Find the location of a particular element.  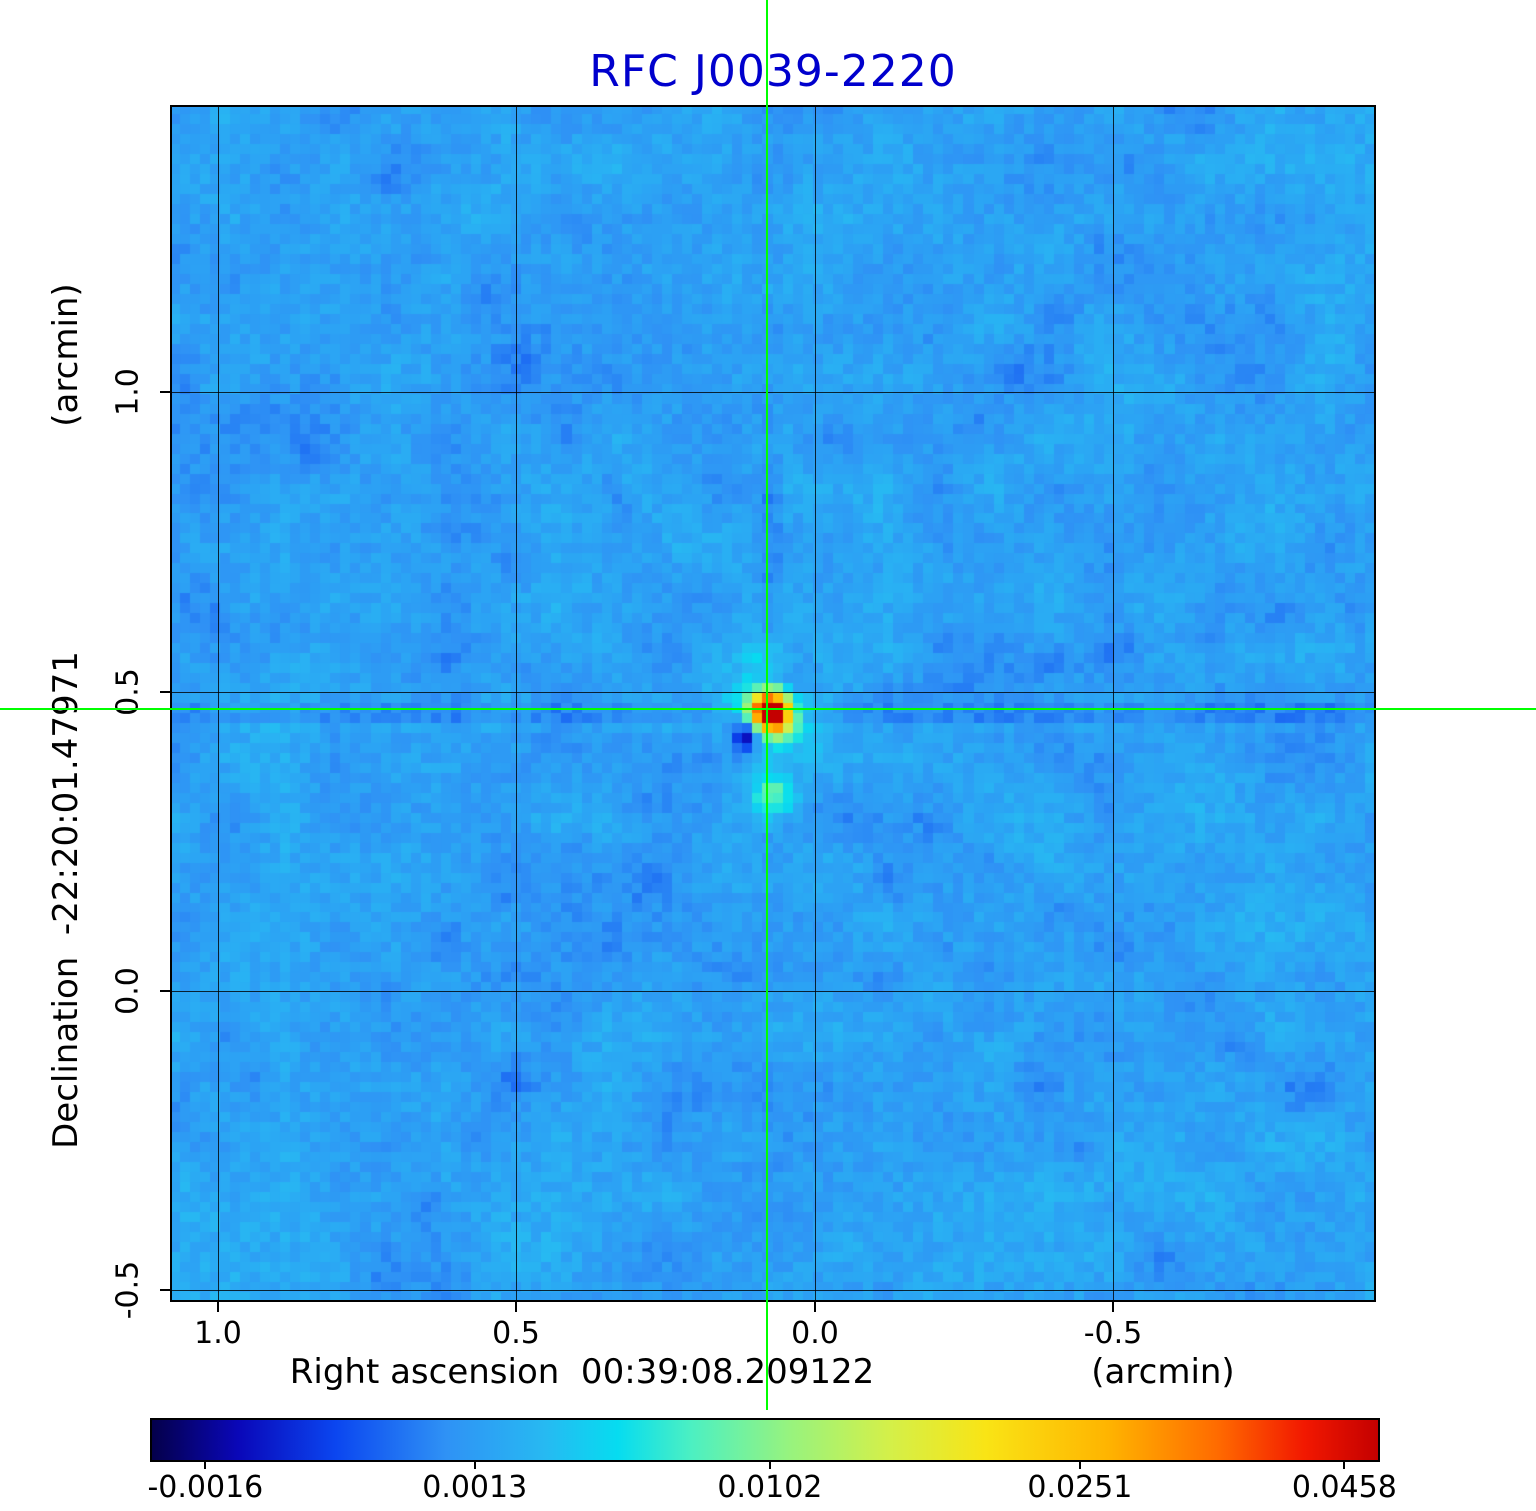

colorbar is located at coordinates (765, 1440).